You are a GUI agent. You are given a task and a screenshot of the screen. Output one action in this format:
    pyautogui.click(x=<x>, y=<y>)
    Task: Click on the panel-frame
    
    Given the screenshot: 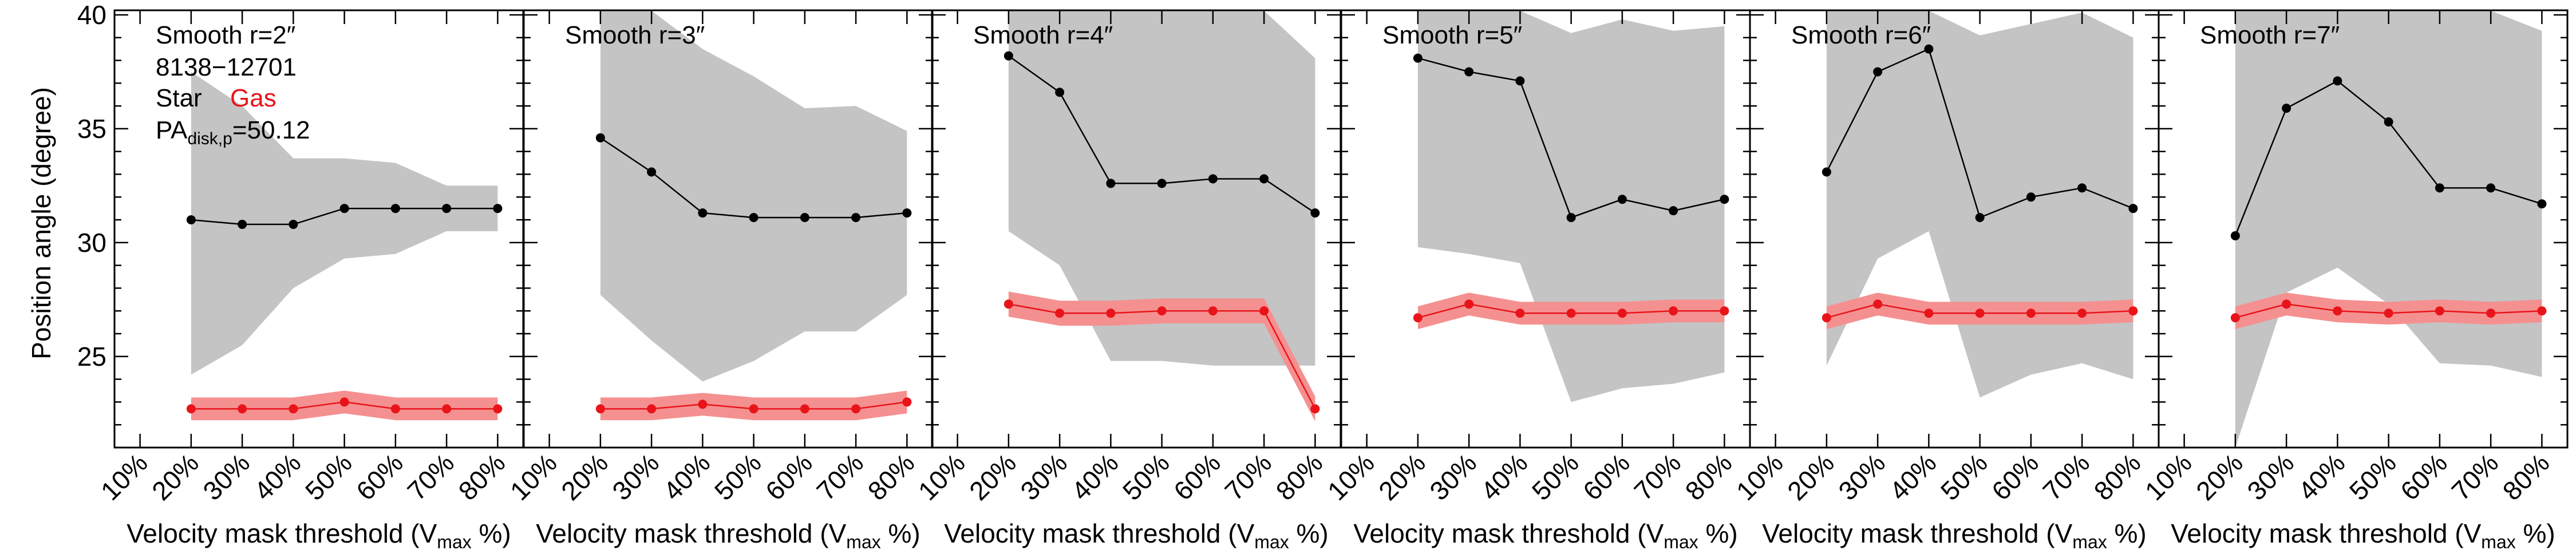 What is the action you would take?
    pyautogui.click(x=2363, y=229)
    